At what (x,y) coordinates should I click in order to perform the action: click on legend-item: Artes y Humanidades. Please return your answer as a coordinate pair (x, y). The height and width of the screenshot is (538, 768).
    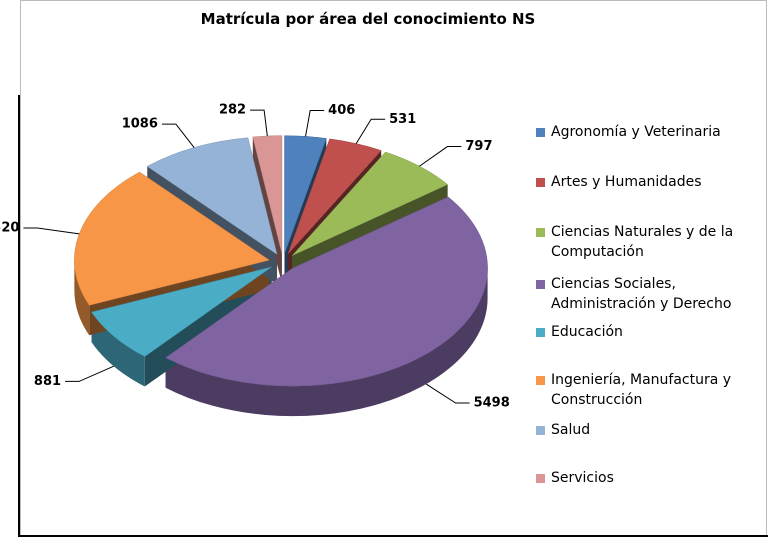
    Looking at the image, I should click on (649, 182).